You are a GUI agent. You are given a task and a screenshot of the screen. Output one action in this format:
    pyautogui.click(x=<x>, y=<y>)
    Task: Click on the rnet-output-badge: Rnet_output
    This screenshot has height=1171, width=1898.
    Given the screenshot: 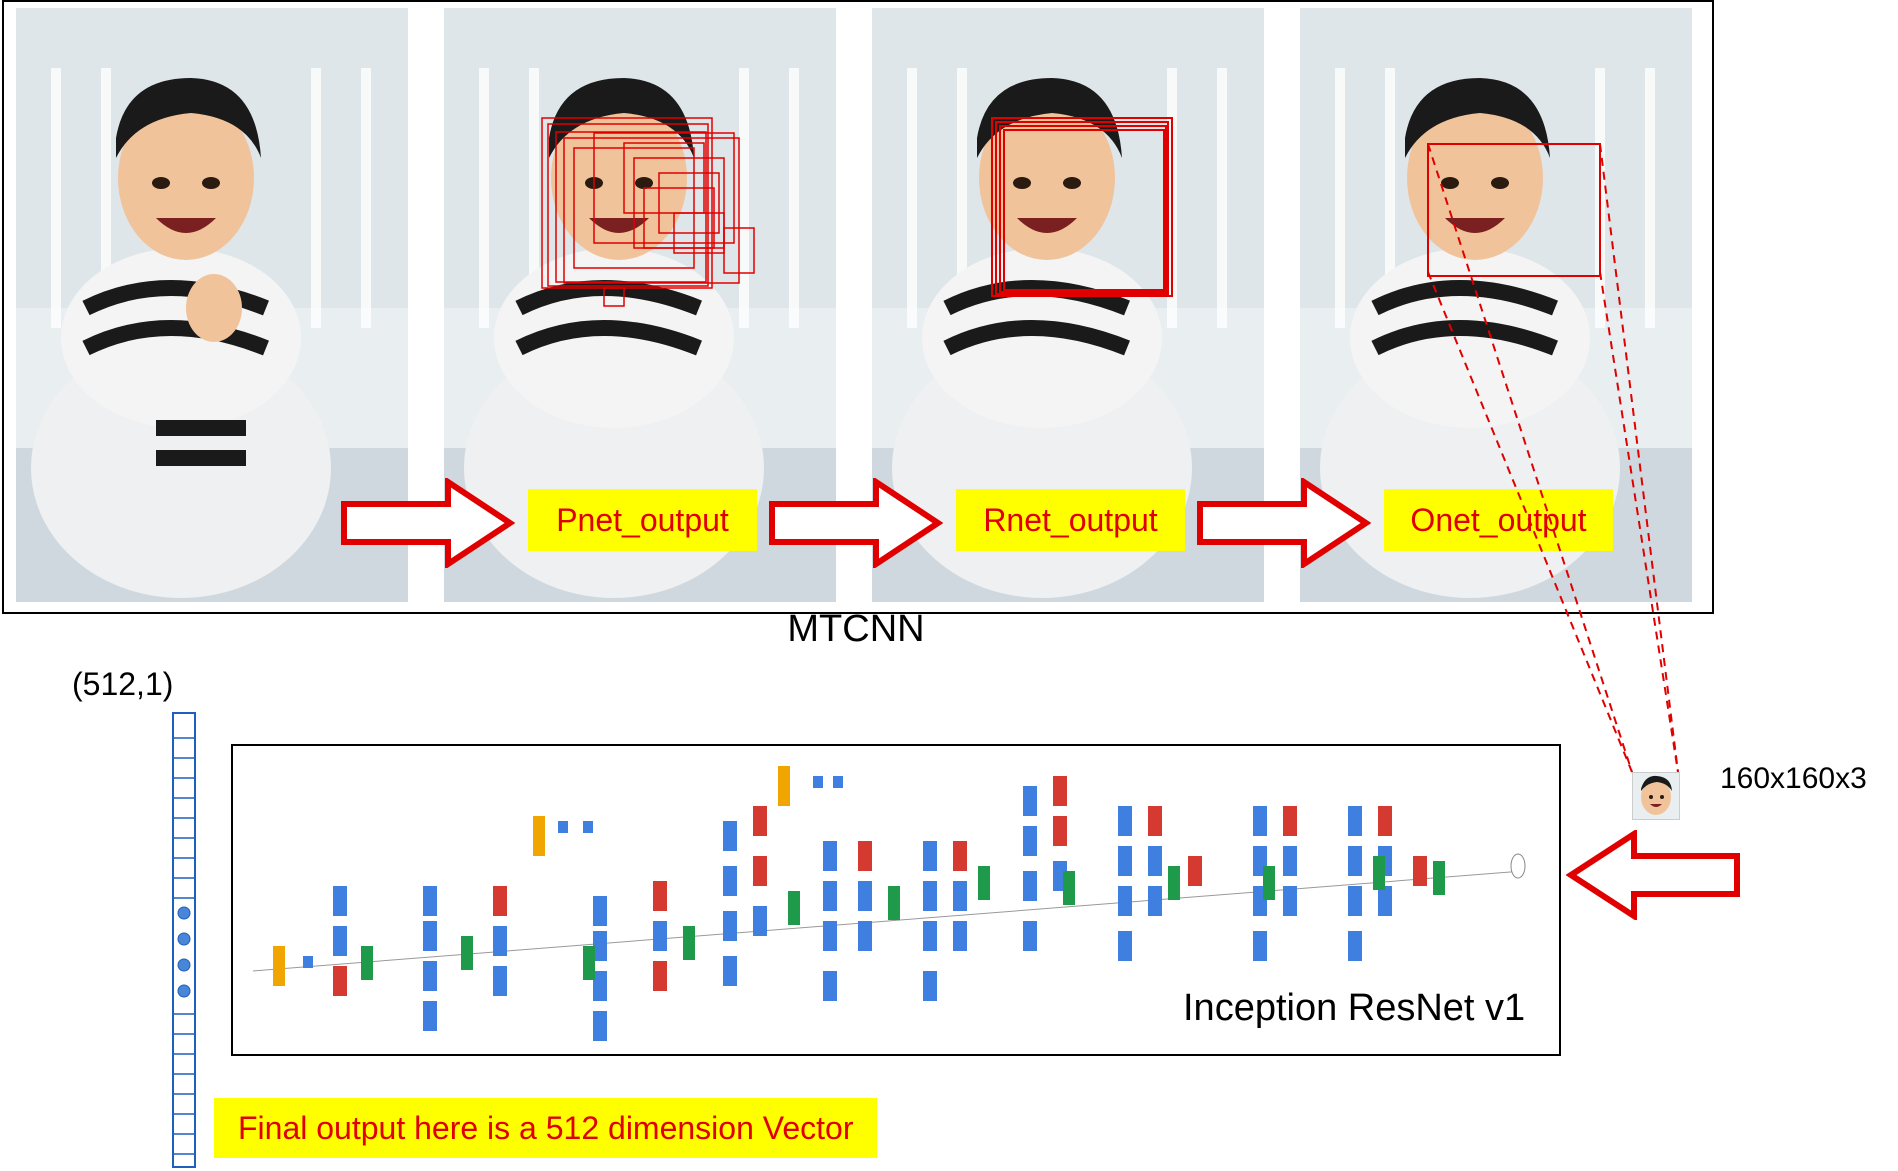 What is the action you would take?
    pyautogui.click(x=1070, y=520)
    